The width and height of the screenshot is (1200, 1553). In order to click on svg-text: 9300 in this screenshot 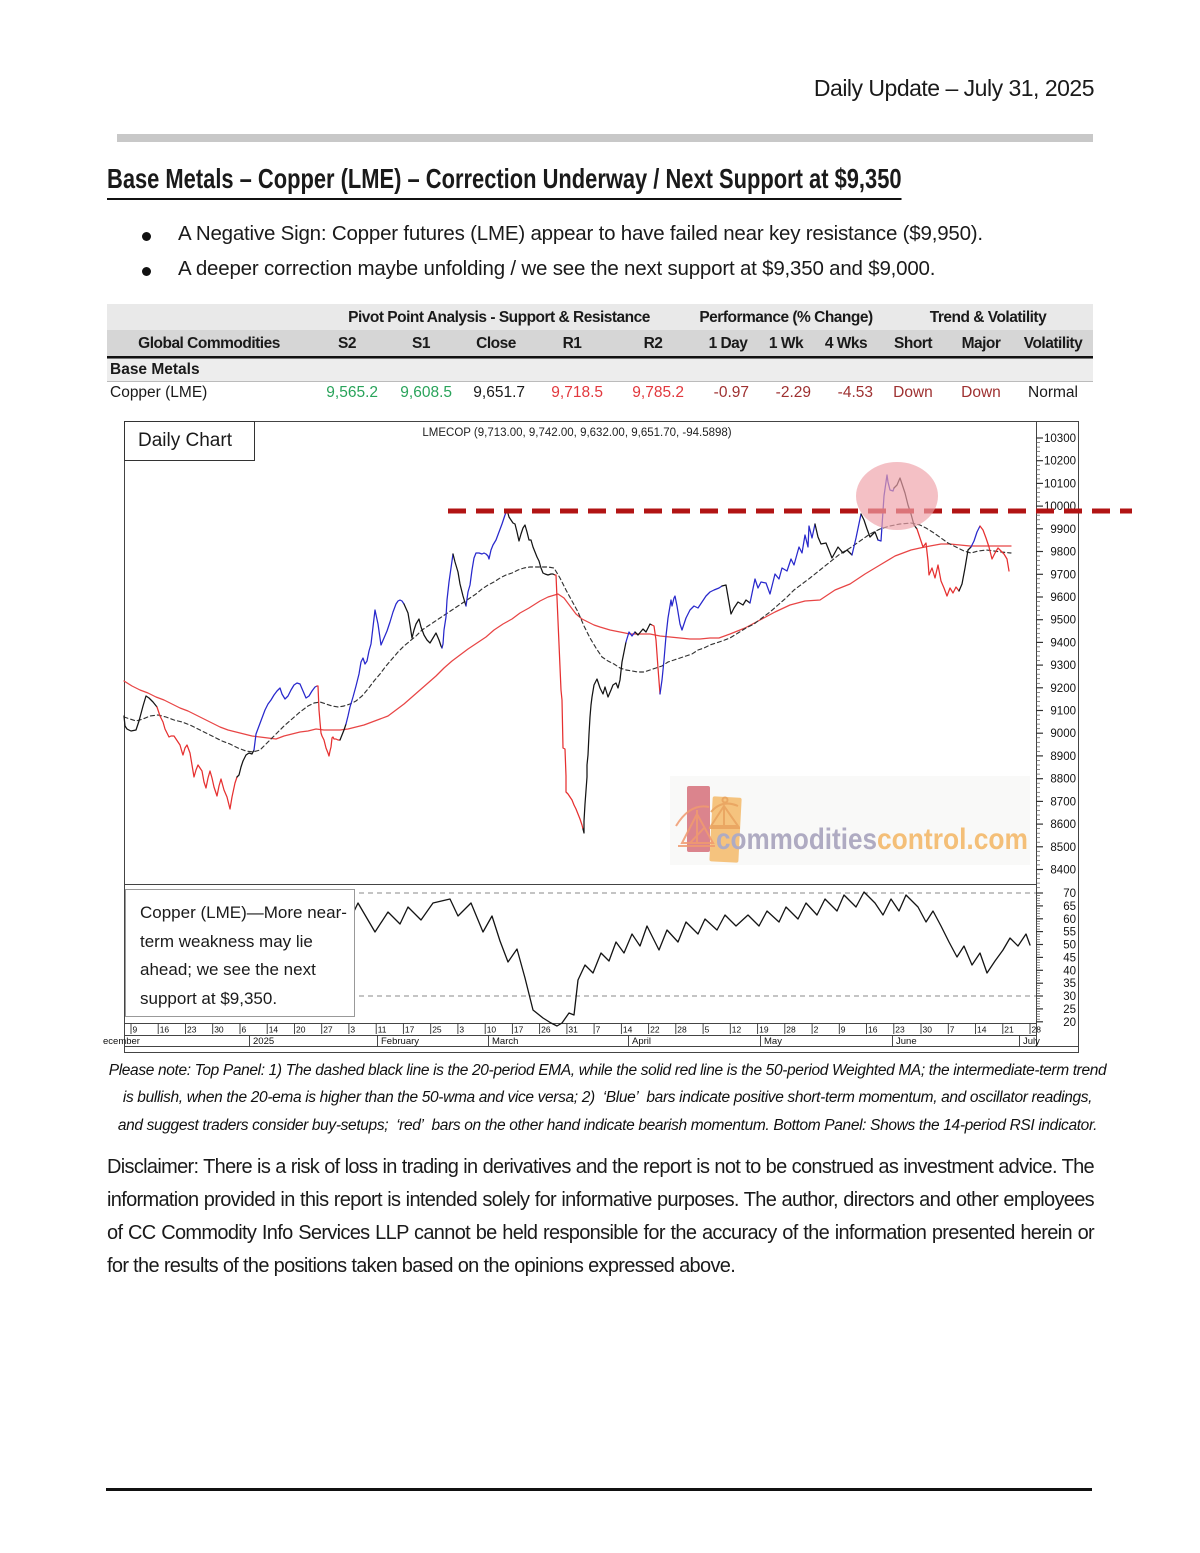, I will do `click(1063, 666)`.